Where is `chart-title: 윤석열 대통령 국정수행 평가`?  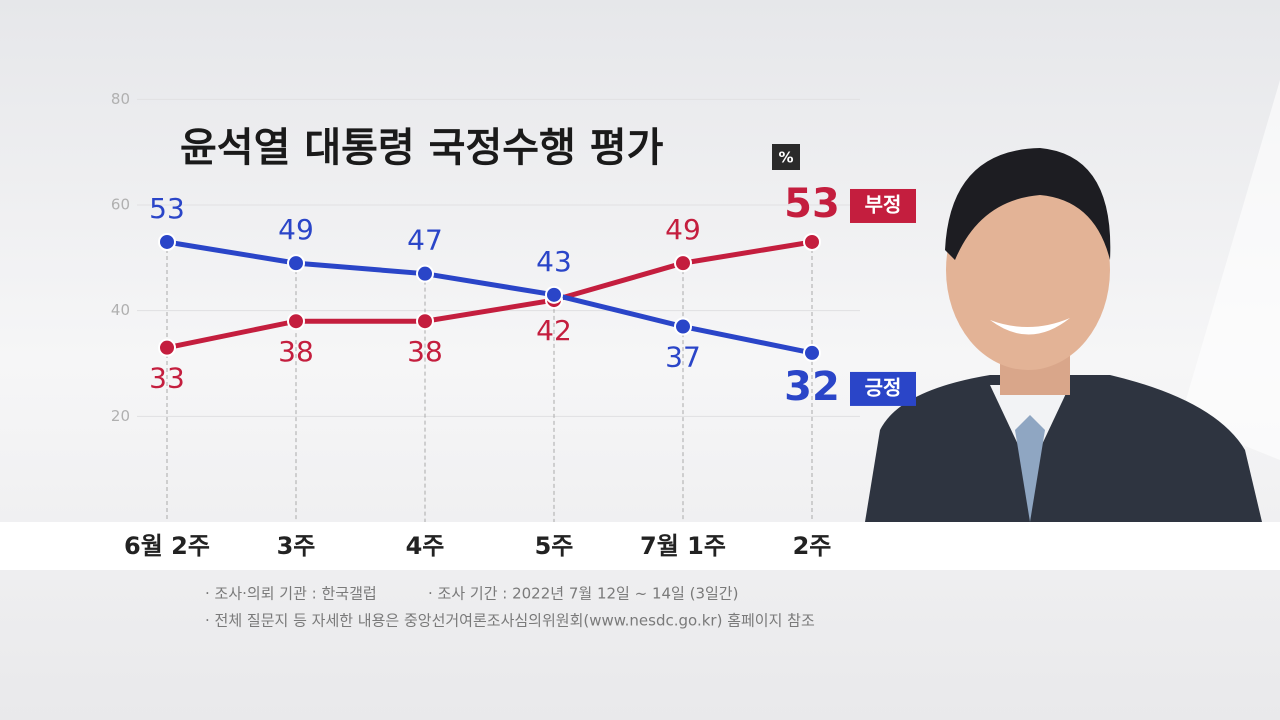 chart-title: 윤석열 대통령 국정수행 평가 is located at coordinates (422, 148).